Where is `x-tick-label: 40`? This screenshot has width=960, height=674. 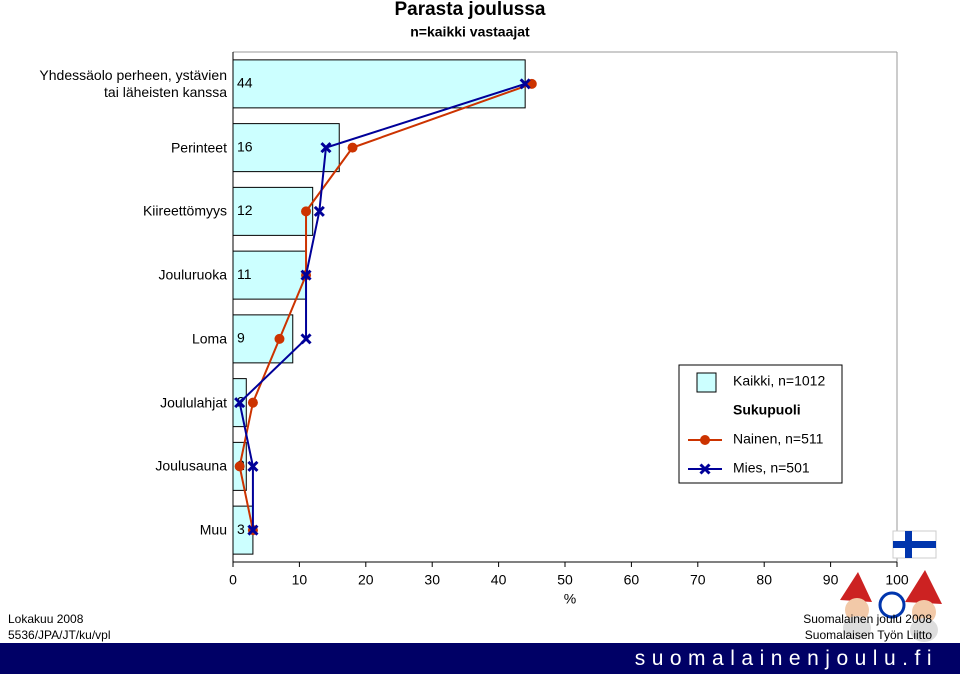
x-tick-label: 40 is located at coordinates (499, 580).